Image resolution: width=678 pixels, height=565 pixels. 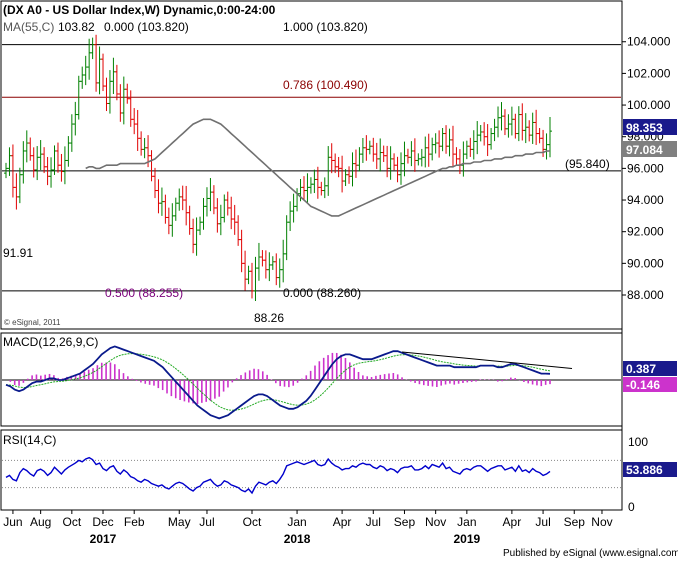 I want to click on moving-average, so click(x=317, y=167).